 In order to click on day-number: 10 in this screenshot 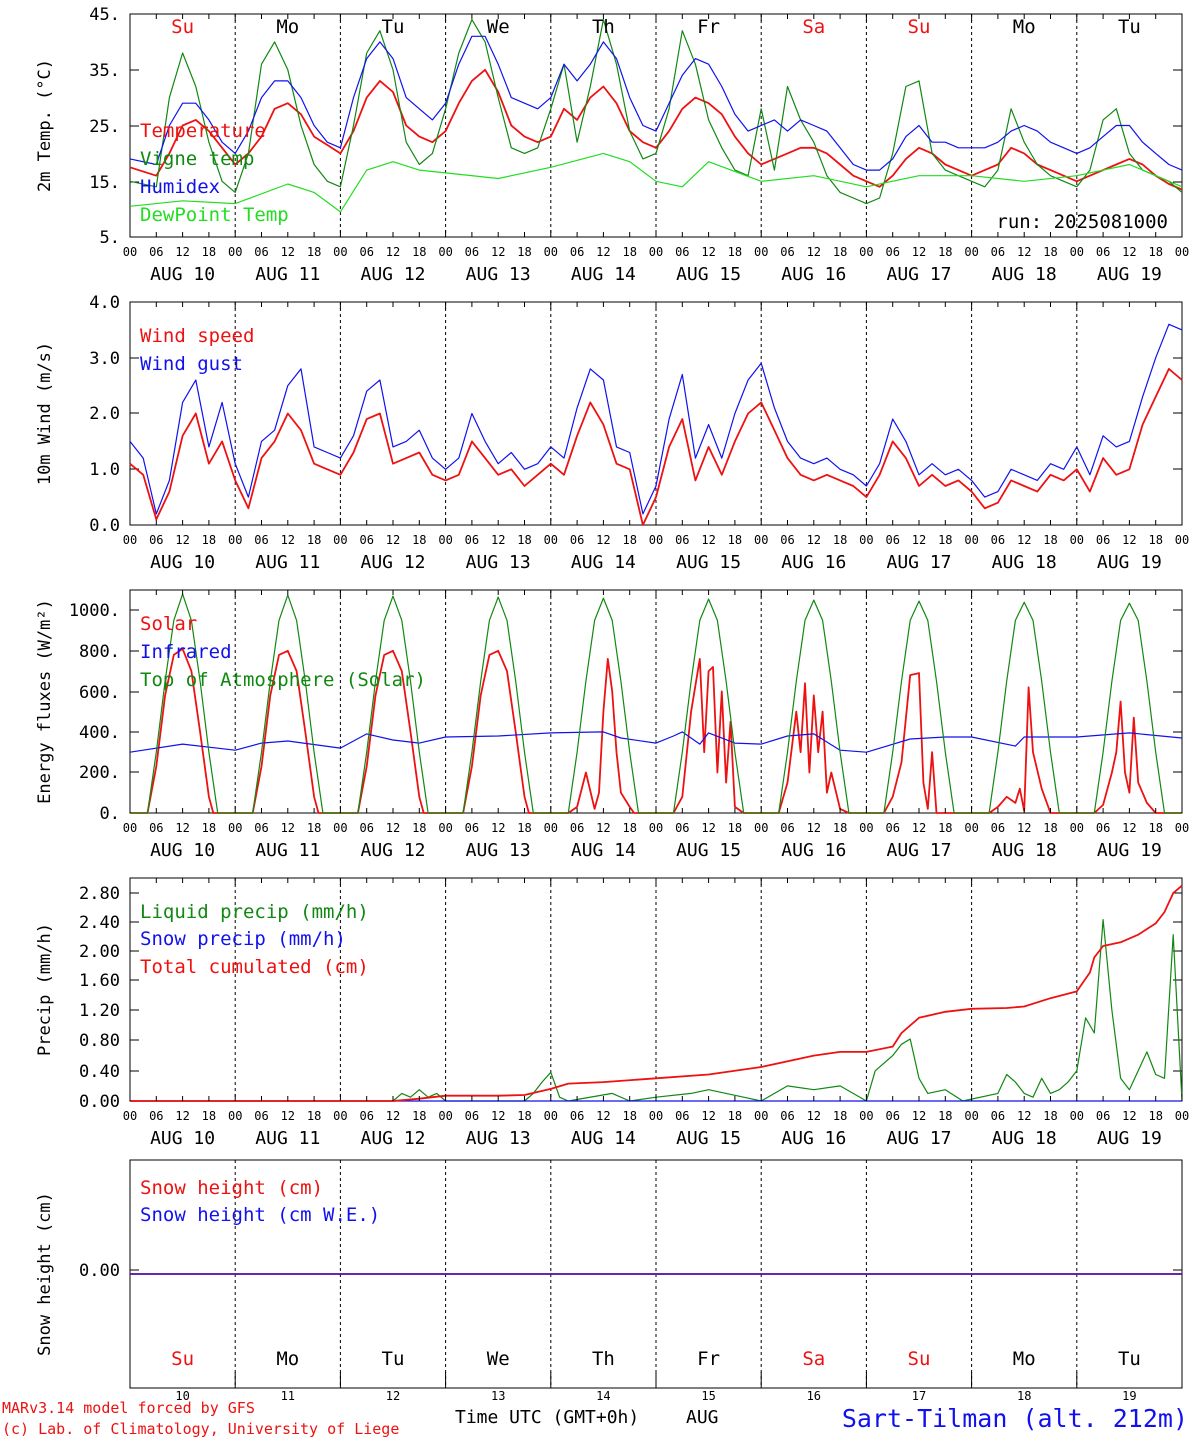, I will do `click(182, 1396)`.